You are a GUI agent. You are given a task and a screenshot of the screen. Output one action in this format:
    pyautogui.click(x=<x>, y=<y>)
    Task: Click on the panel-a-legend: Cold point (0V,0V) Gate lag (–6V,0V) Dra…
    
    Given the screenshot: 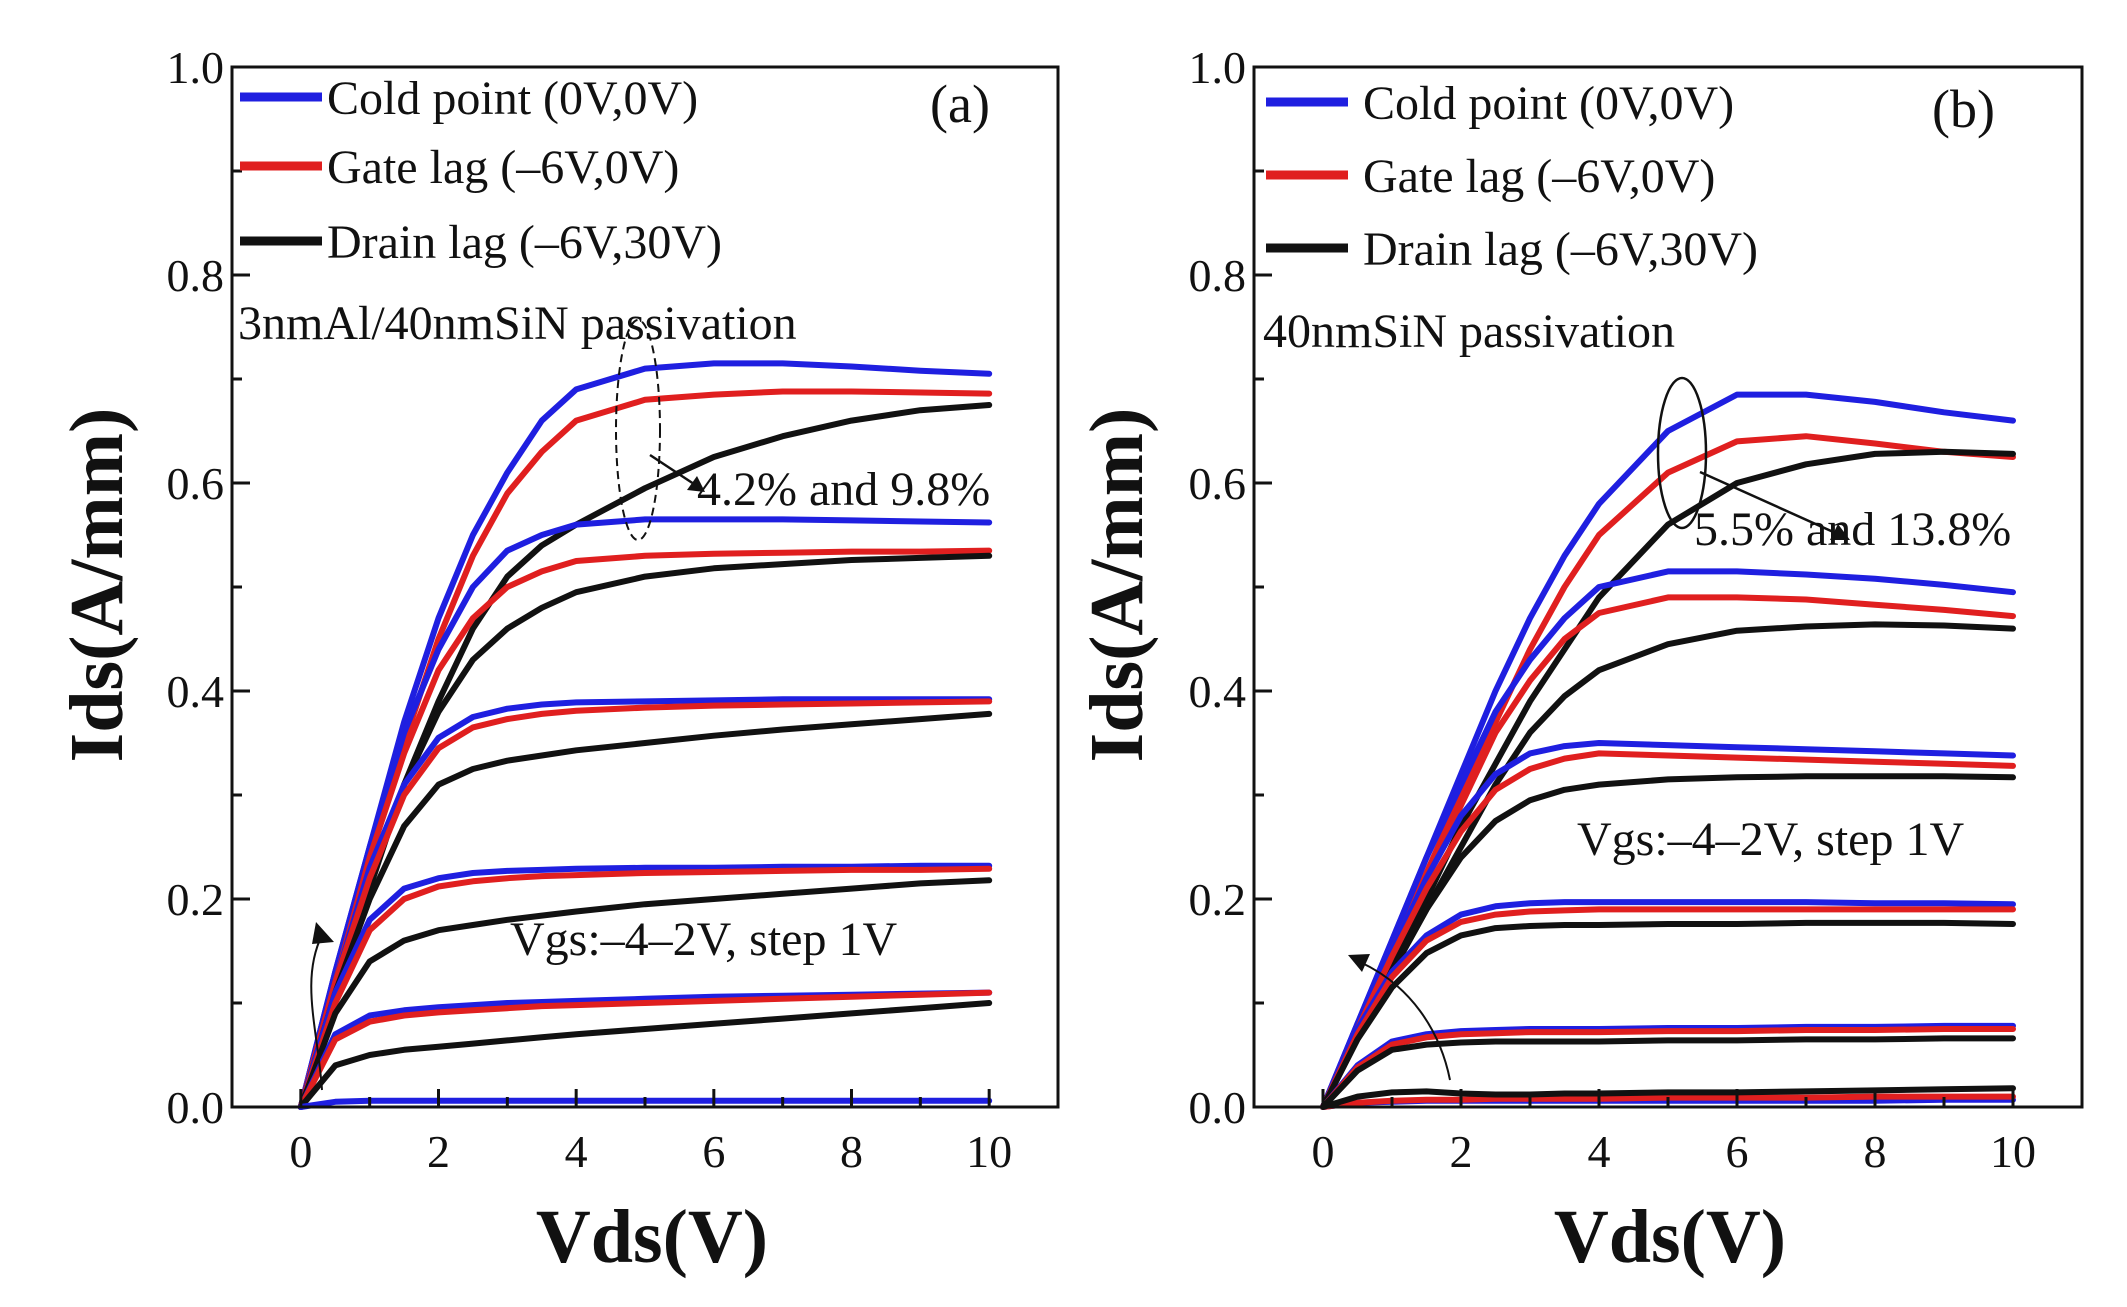 What is the action you would take?
    pyautogui.click(x=481, y=170)
    